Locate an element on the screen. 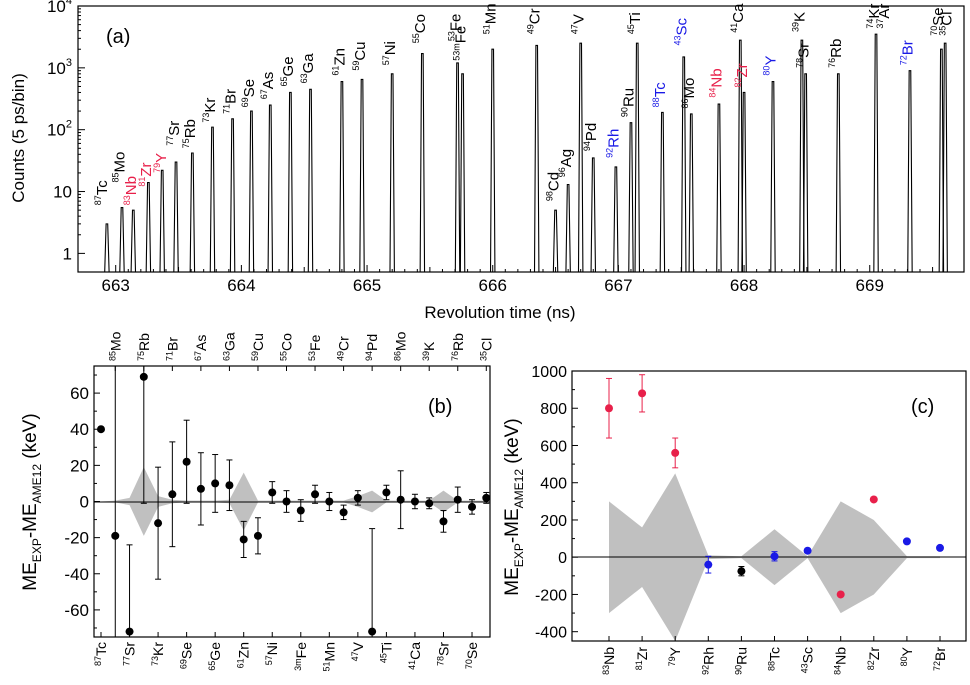 This screenshot has width=970, height=685. panel-b-y-axis-label: MEEXP-MEAME12 (keV) is located at coordinates (32, 501).